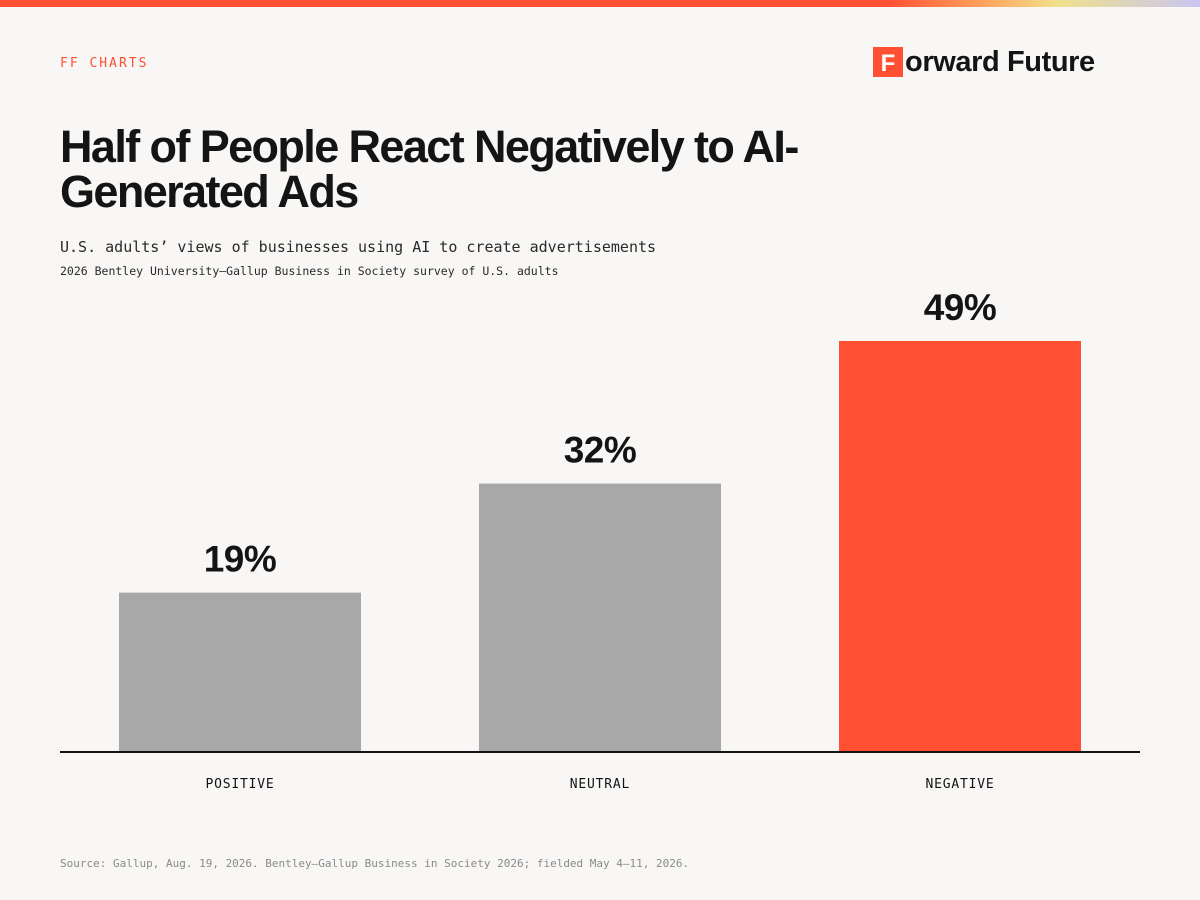 Image resolution: width=1200 pixels, height=900 pixels. What do you see at coordinates (600, 617) in the screenshot?
I see `bar-neutral` at bounding box center [600, 617].